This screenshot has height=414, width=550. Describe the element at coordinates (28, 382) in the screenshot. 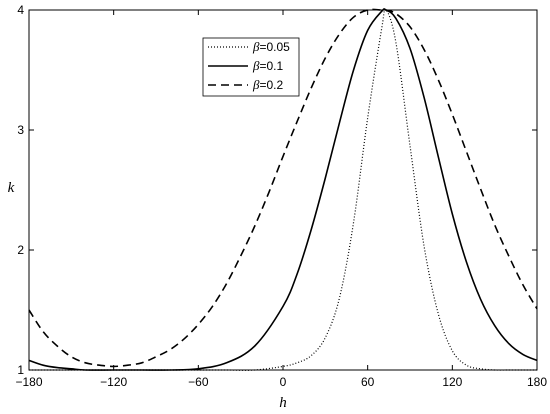

I see `x-tick-label: −180` at that location.